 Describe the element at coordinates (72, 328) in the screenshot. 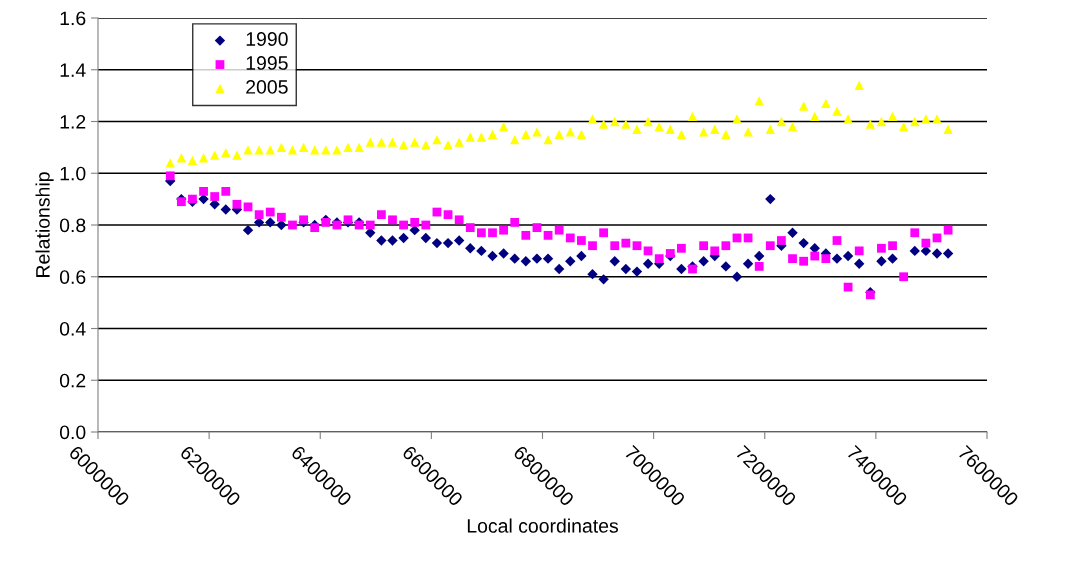

I see `y-tick-label: 0.4` at that location.